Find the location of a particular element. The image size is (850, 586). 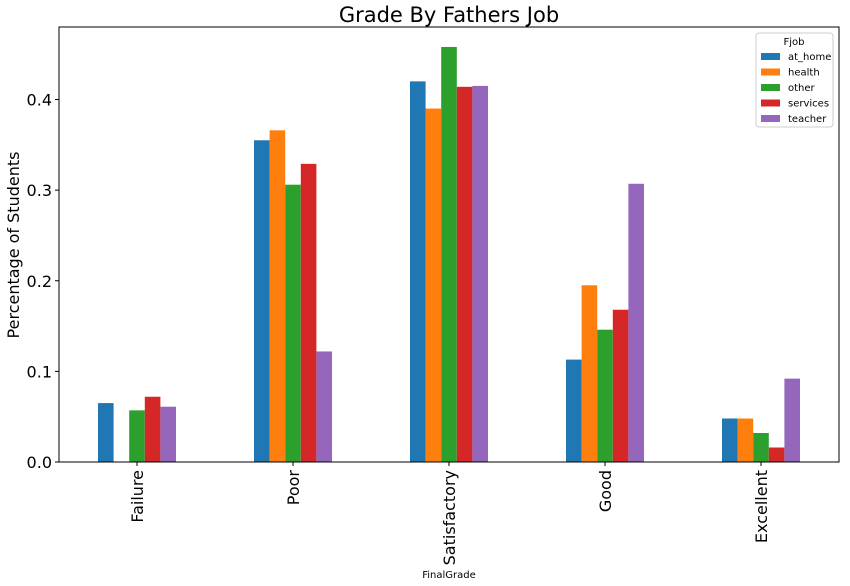

bar-teacher-satisfactory is located at coordinates (480, 273).